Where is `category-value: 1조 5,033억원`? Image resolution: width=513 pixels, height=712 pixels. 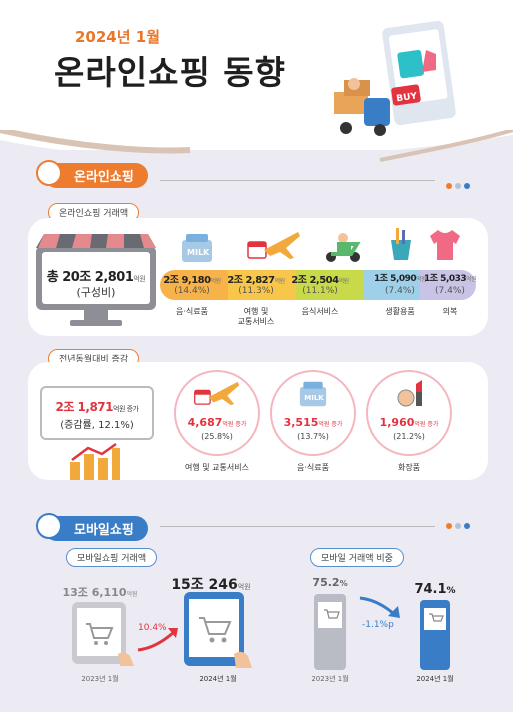 category-value: 1조 5,033억원 is located at coordinates (450, 279).